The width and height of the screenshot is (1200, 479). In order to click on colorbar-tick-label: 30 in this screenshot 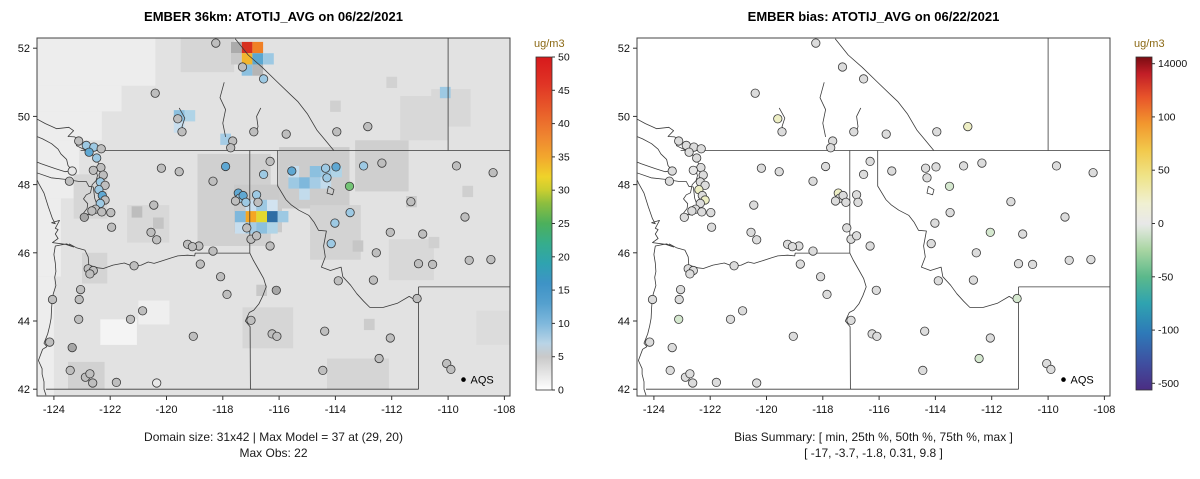, I will do `click(564, 191)`.